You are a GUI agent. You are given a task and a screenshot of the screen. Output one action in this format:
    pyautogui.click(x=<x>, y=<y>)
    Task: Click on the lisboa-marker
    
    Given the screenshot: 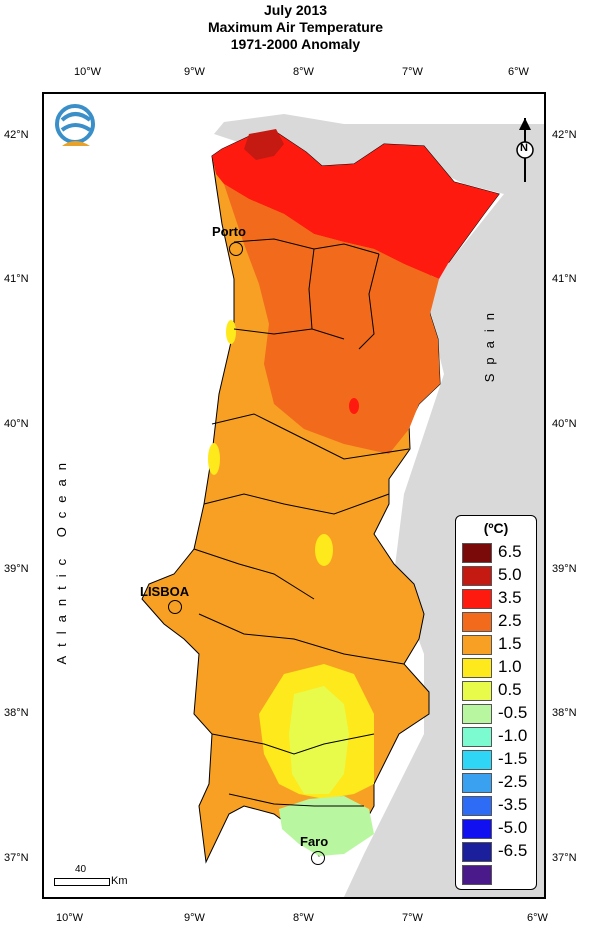 What is the action you would take?
    pyautogui.click(x=175, y=607)
    